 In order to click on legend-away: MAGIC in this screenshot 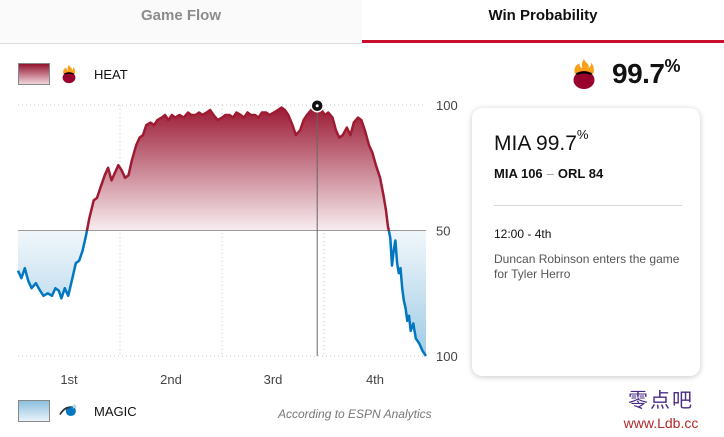, I will do `click(77, 411)`.